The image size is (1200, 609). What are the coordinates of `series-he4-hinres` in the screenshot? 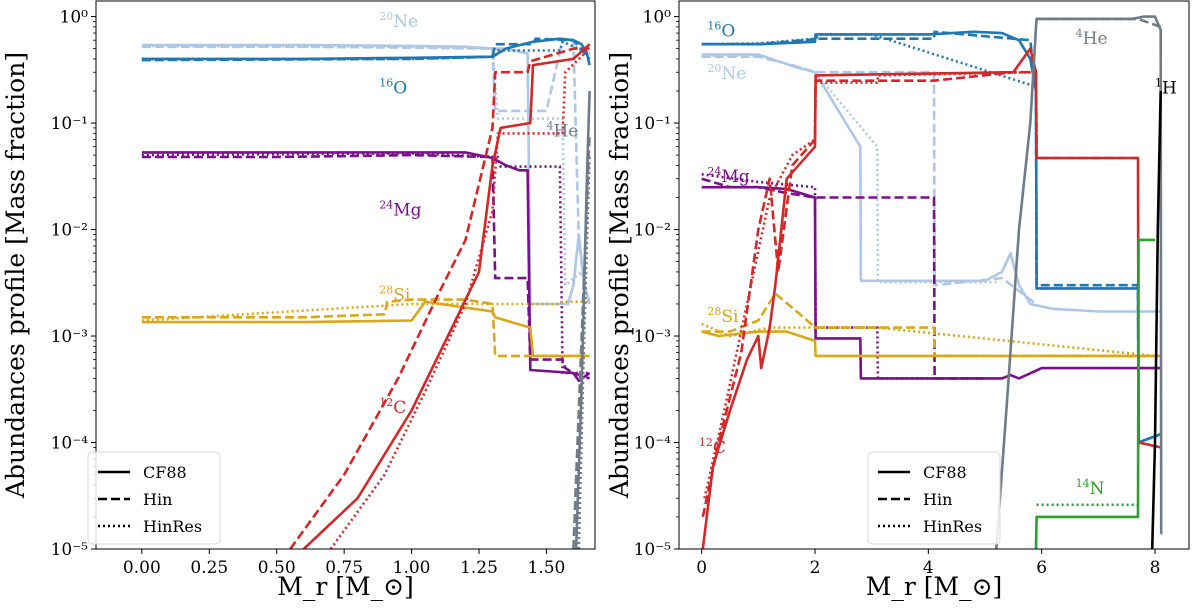 It's located at (584, 352).